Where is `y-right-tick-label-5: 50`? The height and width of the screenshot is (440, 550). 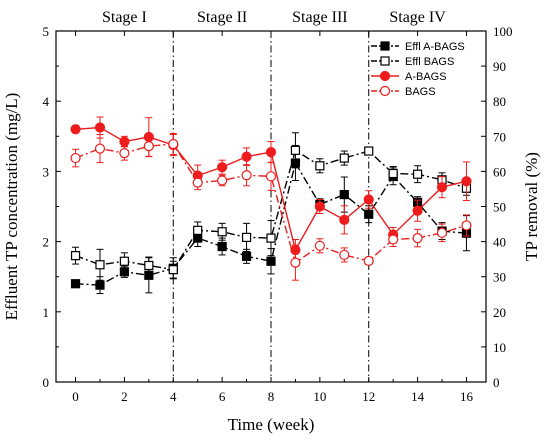
y-right-tick-label-5: 50 is located at coordinates (499, 207).